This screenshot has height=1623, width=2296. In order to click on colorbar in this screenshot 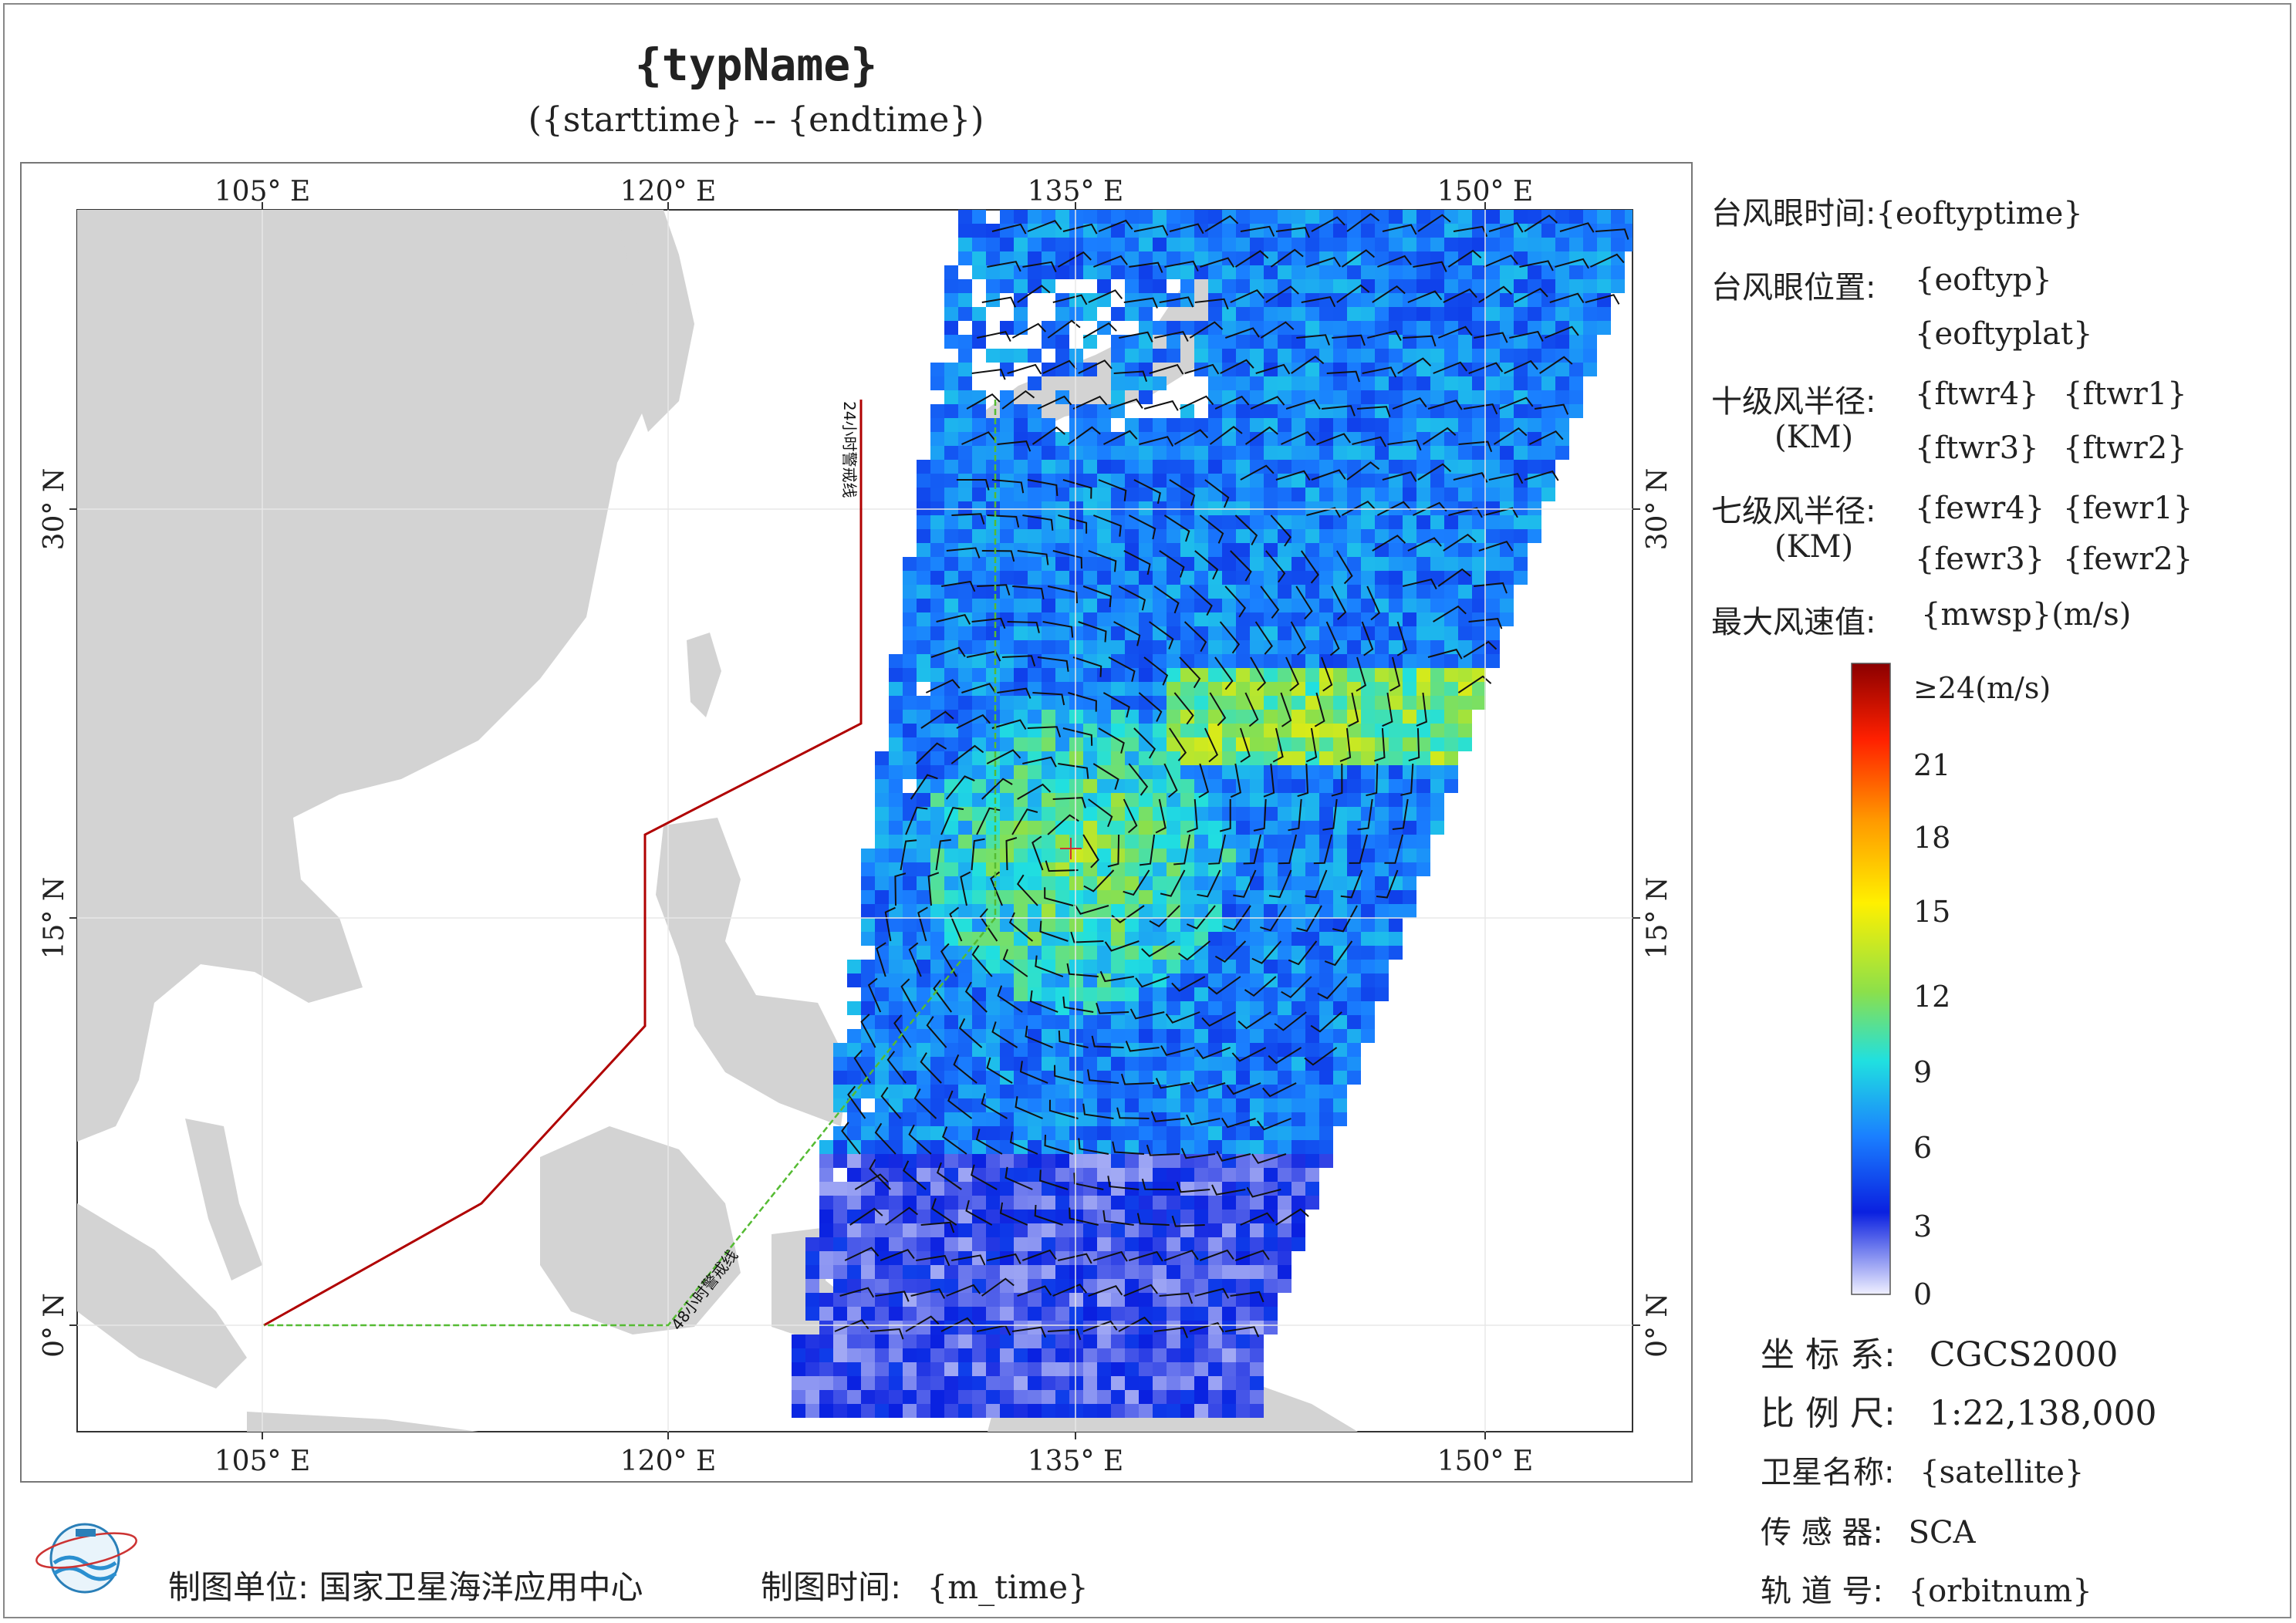, I will do `click(1871, 979)`.